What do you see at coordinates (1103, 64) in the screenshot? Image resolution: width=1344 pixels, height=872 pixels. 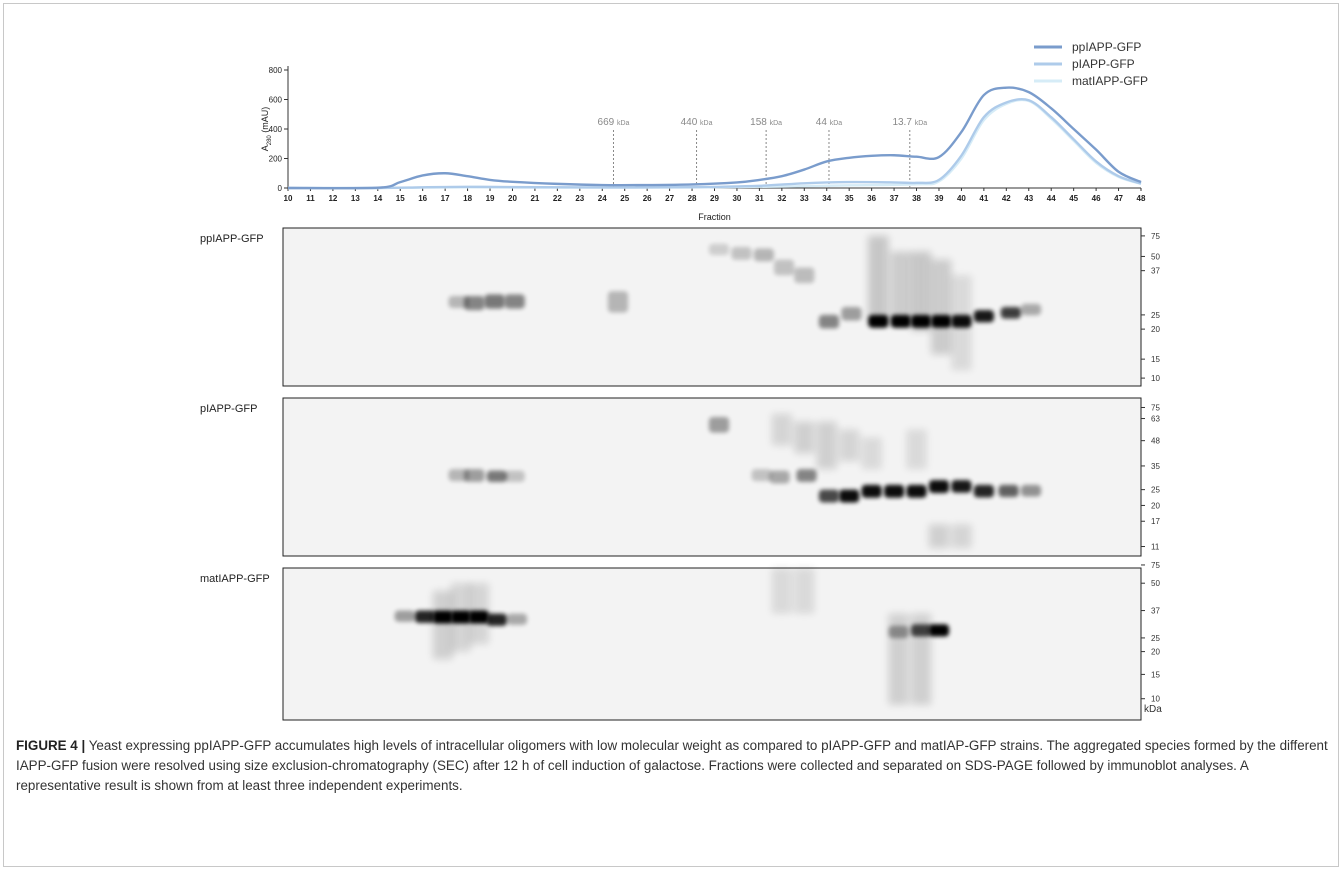 I see `legend-entry: pIAPP-GFP` at bounding box center [1103, 64].